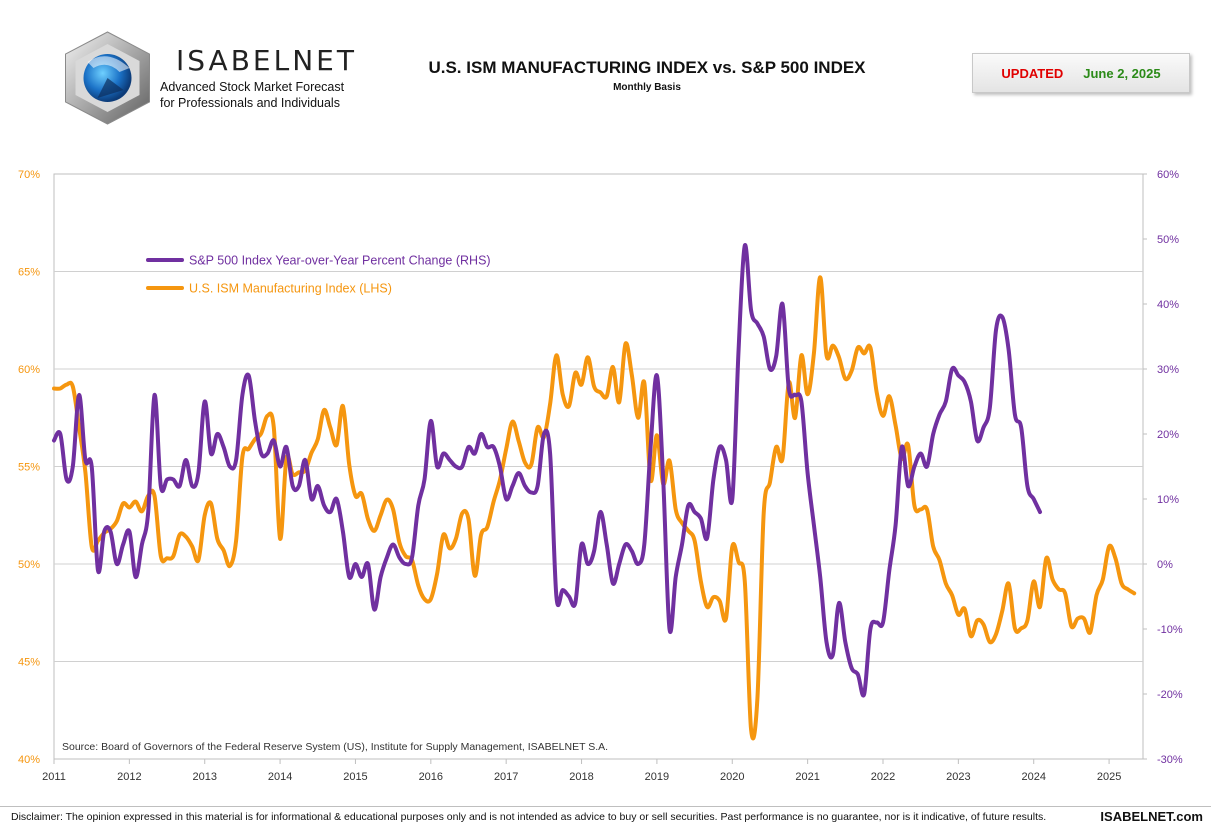 The width and height of the screenshot is (1211, 832). I want to click on x-tick-label: 2011, so click(54, 777).